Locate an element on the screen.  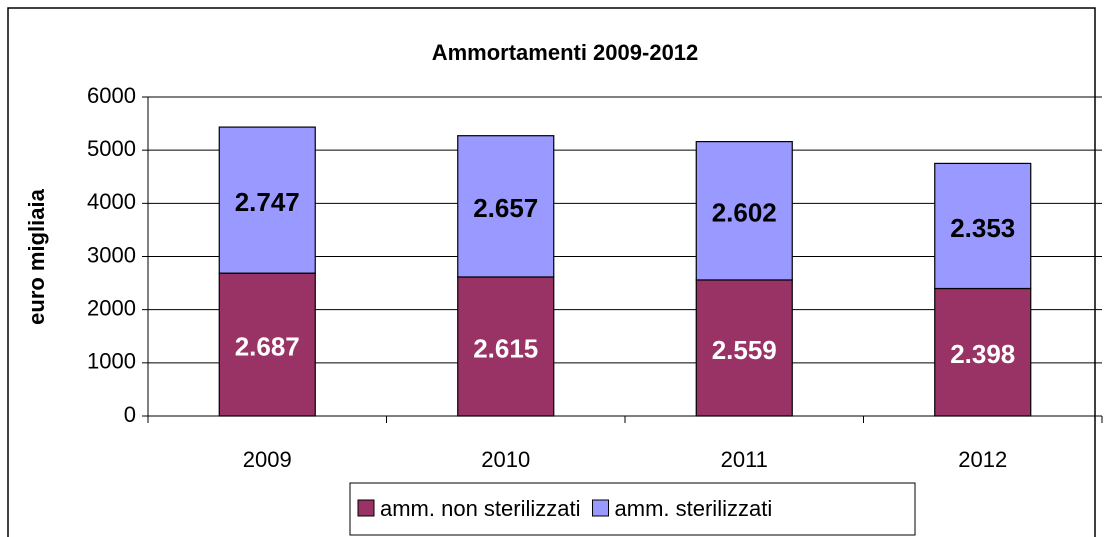
y-tick-label: 3000 is located at coordinates (111, 254).